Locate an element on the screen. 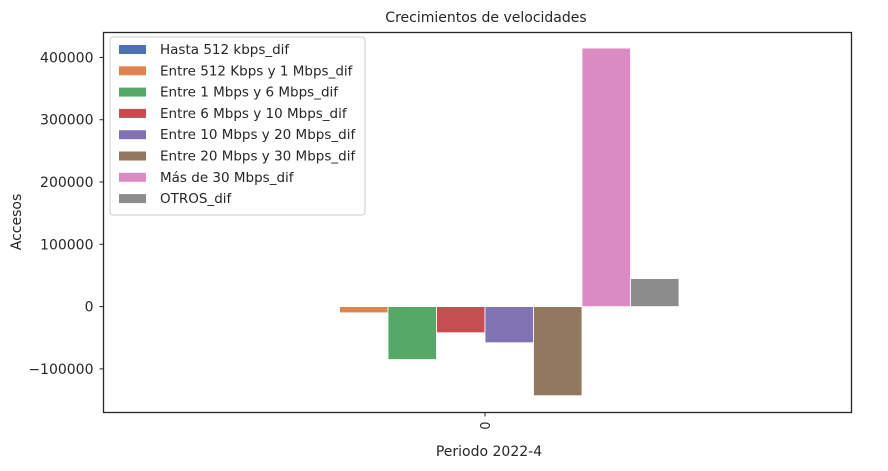  chart-title: Crecimientos de velocidades is located at coordinates (485, 18).